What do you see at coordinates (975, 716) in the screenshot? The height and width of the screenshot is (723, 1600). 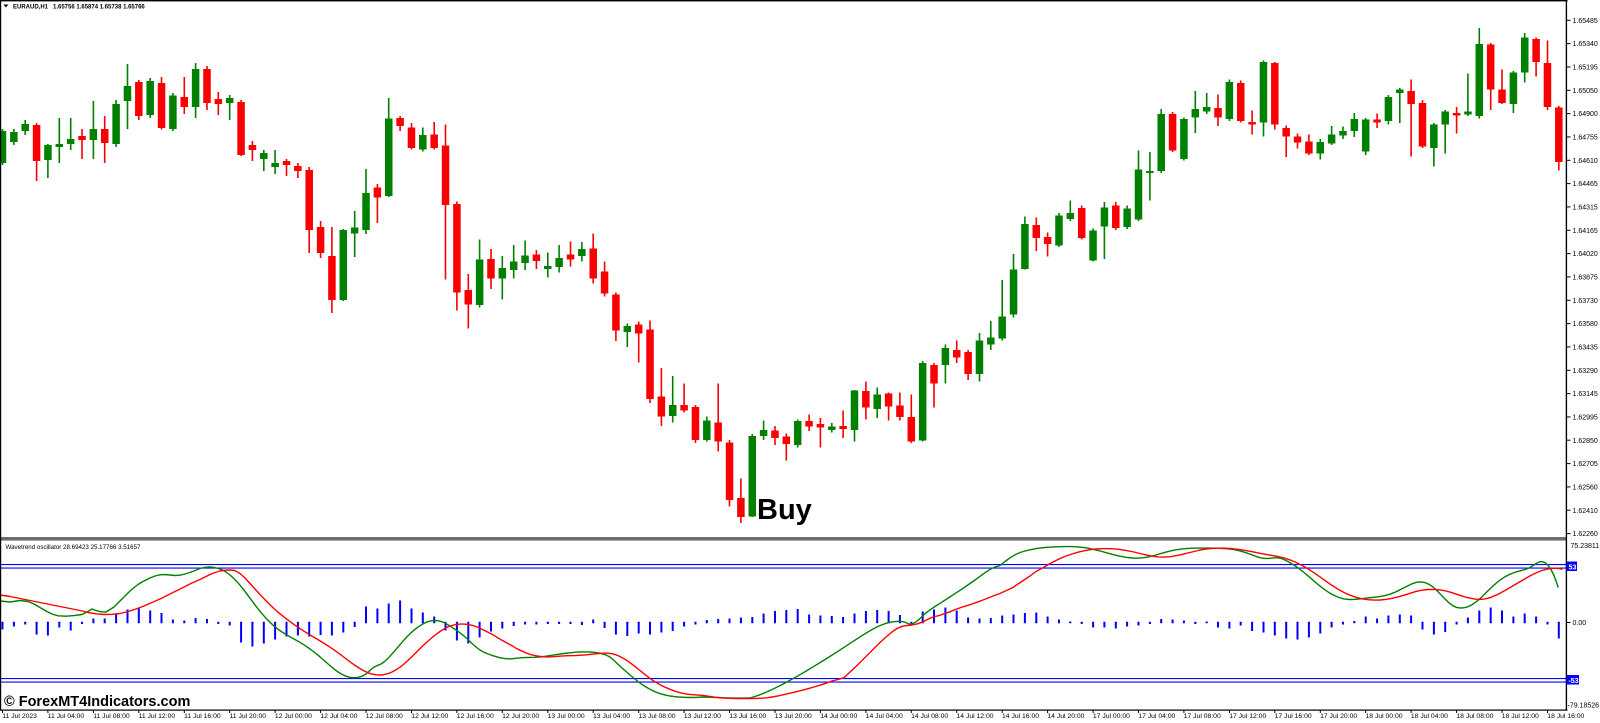 I see `svg-text: 14 Jul 12:00` at bounding box center [975, 716].